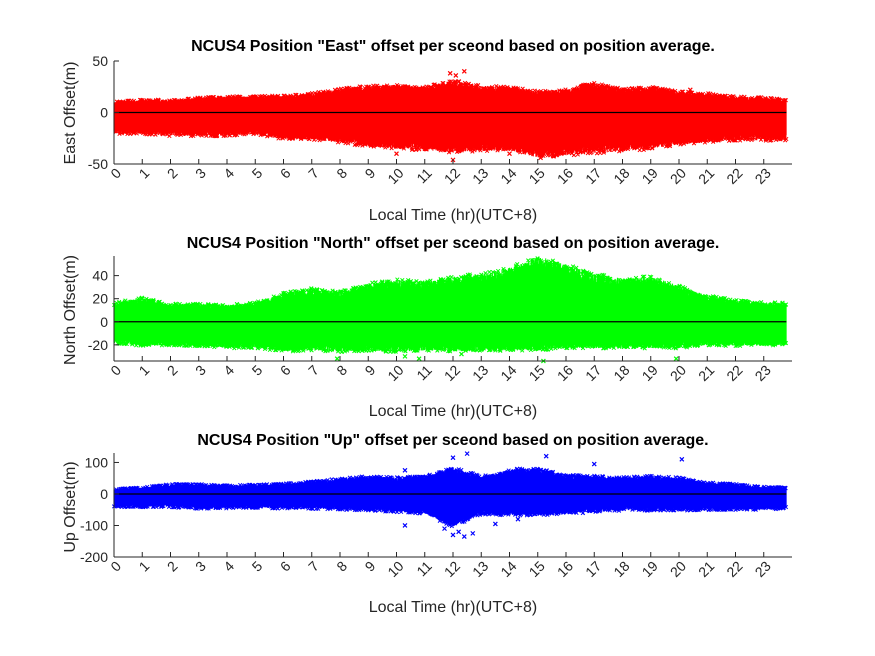 This screenshot has width=875, height=656. I want to click on up-x-axis-label: Local Time (hr)(UTC+8), so click(453, 607).